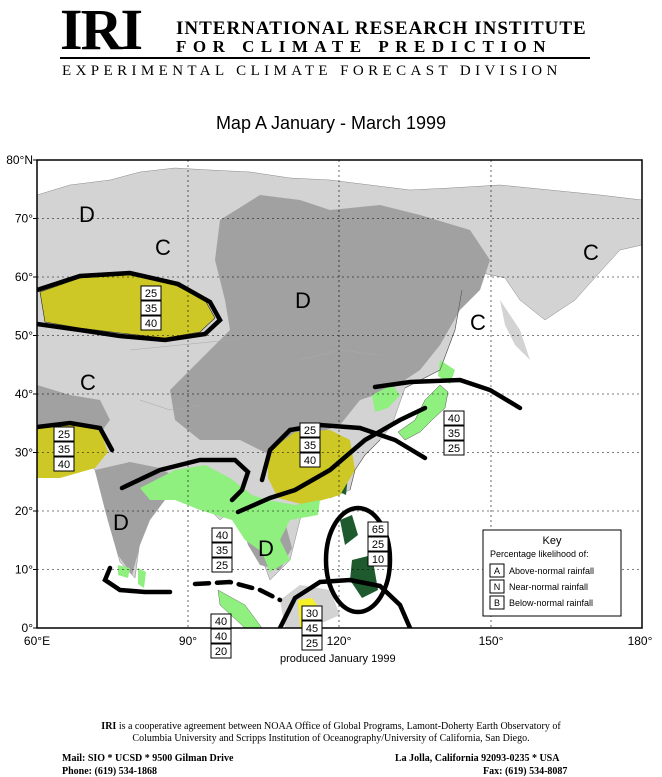 The width and height of the screenshot is (662, 777). I want to click on forecast-box-borneo: 30 45 25, so click(312, 628).